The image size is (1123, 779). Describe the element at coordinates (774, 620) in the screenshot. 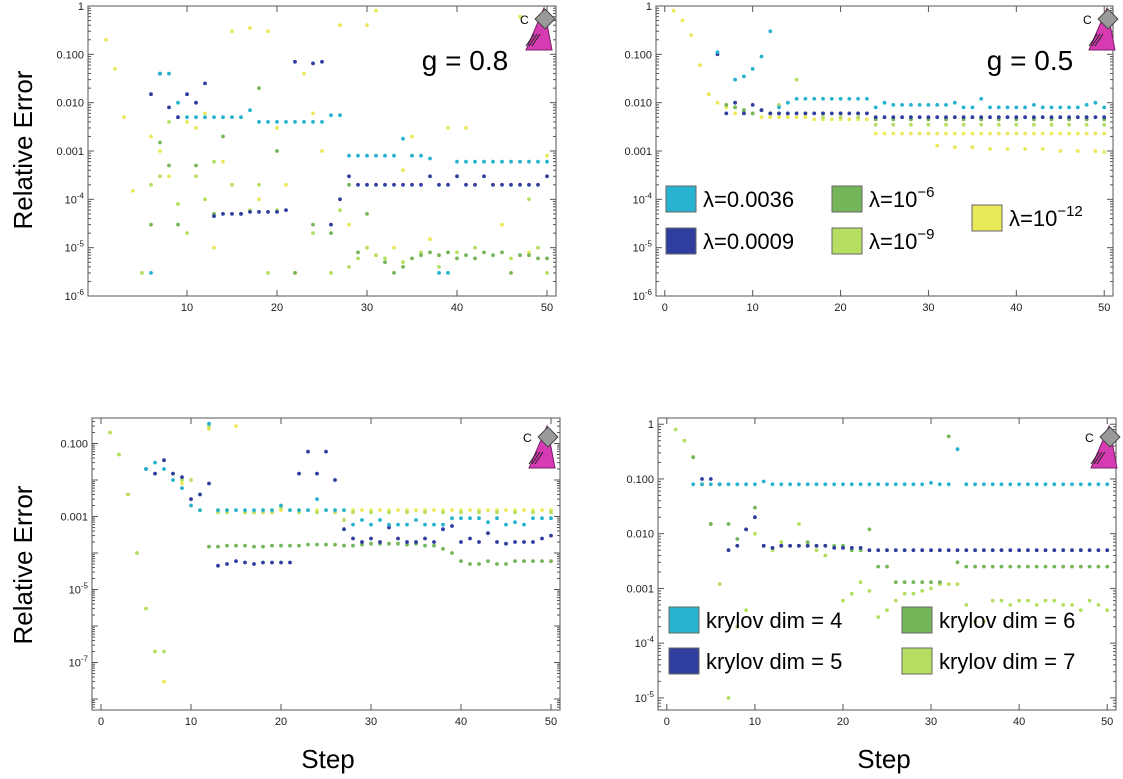

I see `legend-label: krylov dim = 4` at that location.